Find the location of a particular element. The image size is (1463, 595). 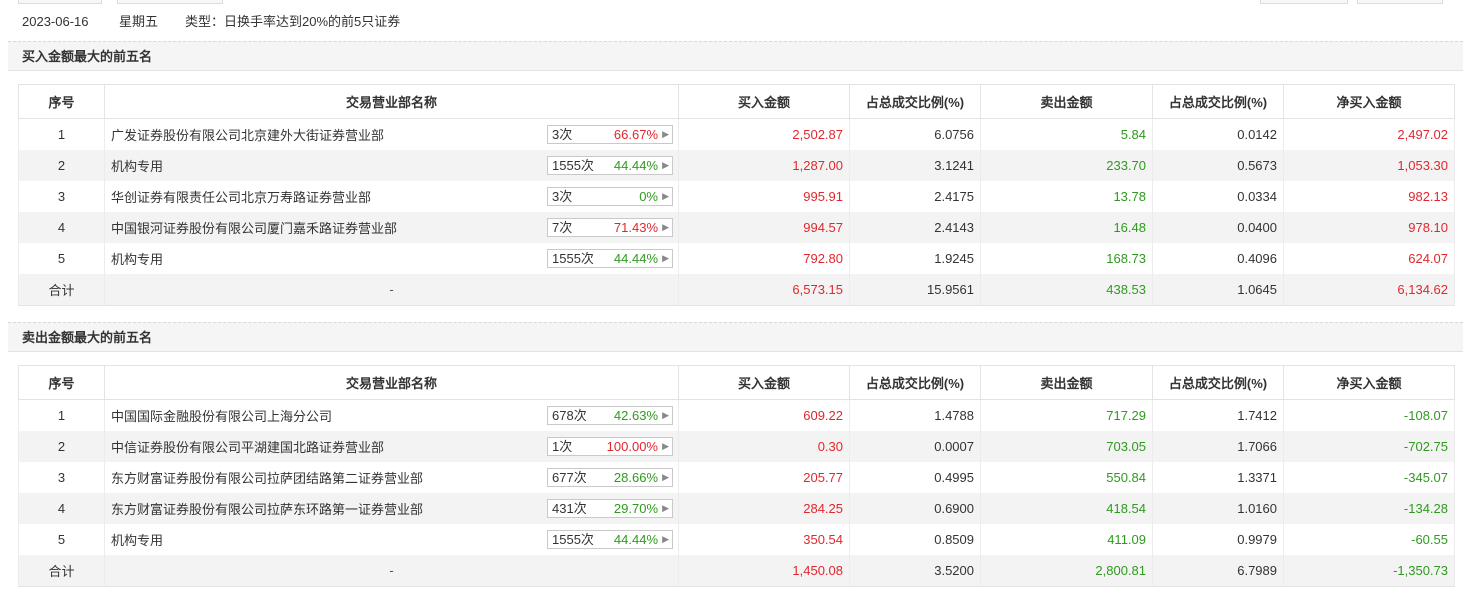

total-sell-amount: 438.53 is located at coordinates (1066, 290).